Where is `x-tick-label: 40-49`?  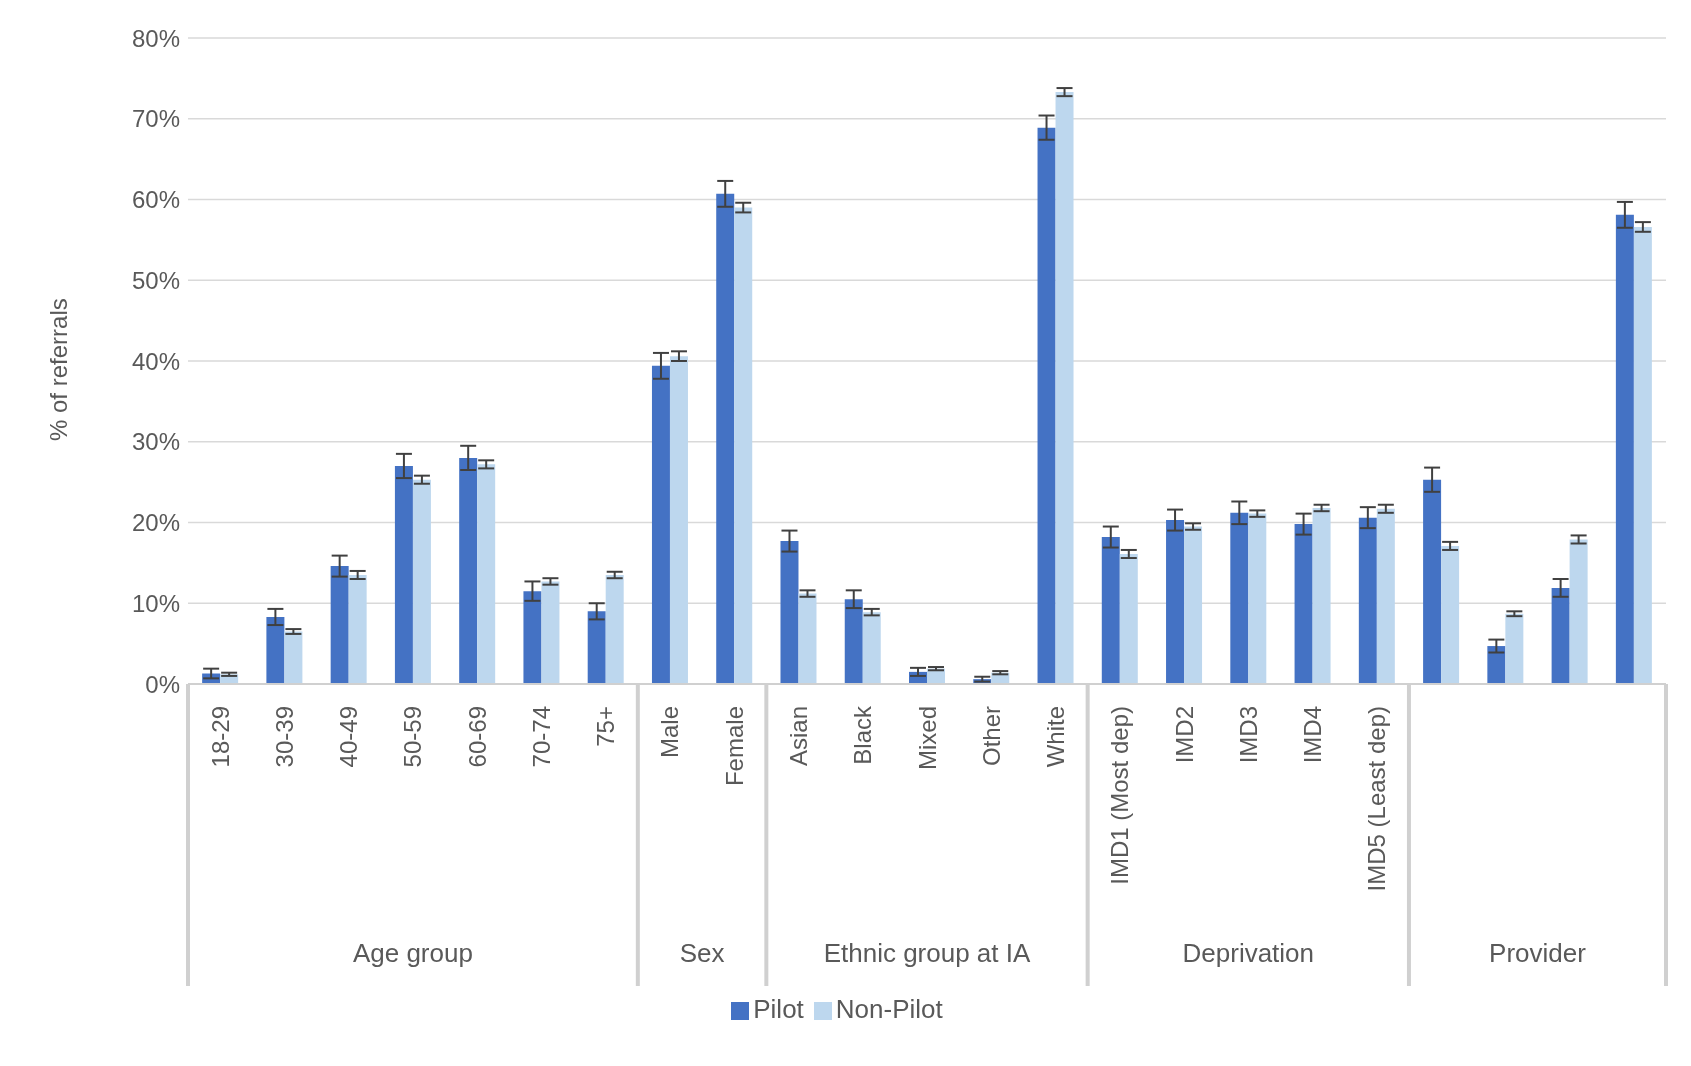
x-tick-label: 40-49 is located at coordinates (349, 737).